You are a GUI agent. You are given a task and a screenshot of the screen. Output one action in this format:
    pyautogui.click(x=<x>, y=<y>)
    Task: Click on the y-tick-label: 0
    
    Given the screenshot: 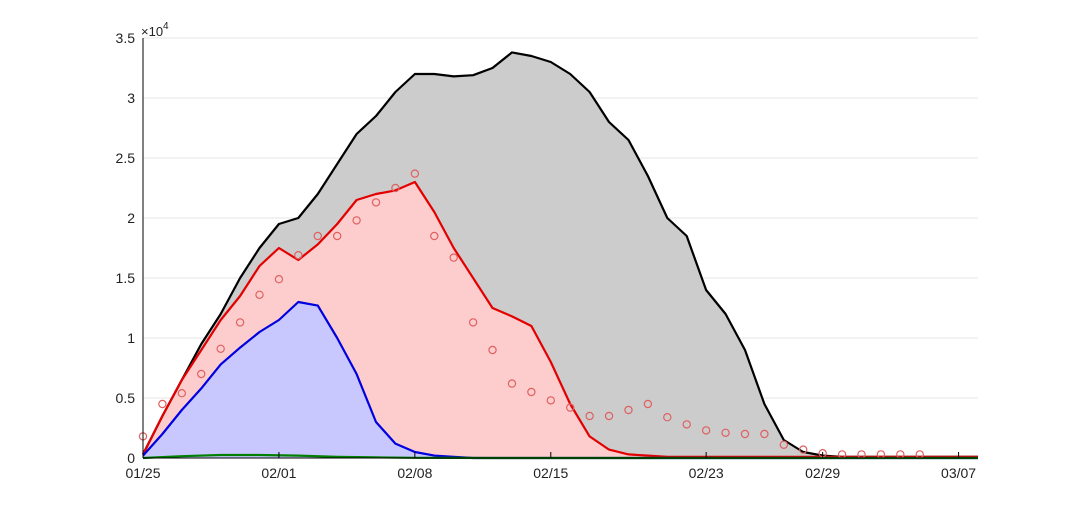 What is the action you would take?
    pyautogui.click(x=131, y=458)
    